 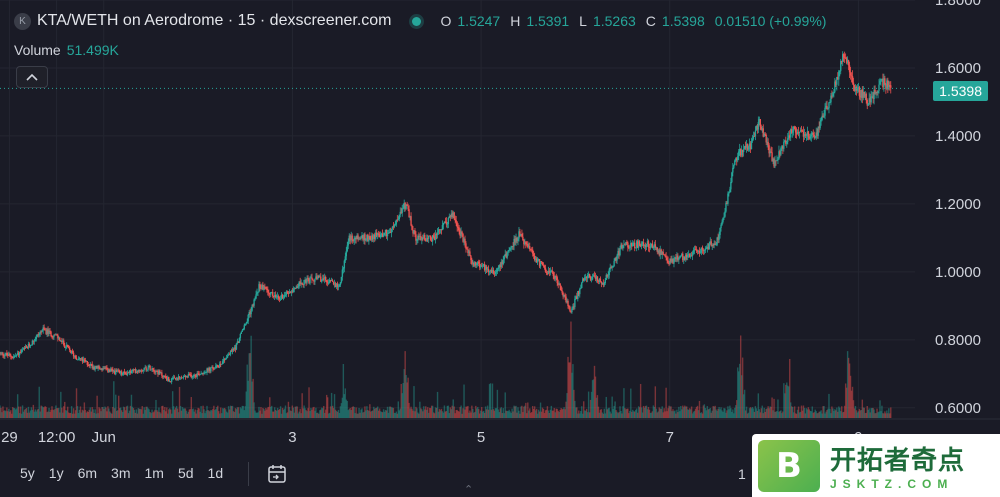 What do you see at coordinates (154, 473) in the screenshot?
I see `range-button-1m: 1m` at bounding box center [154, 473].